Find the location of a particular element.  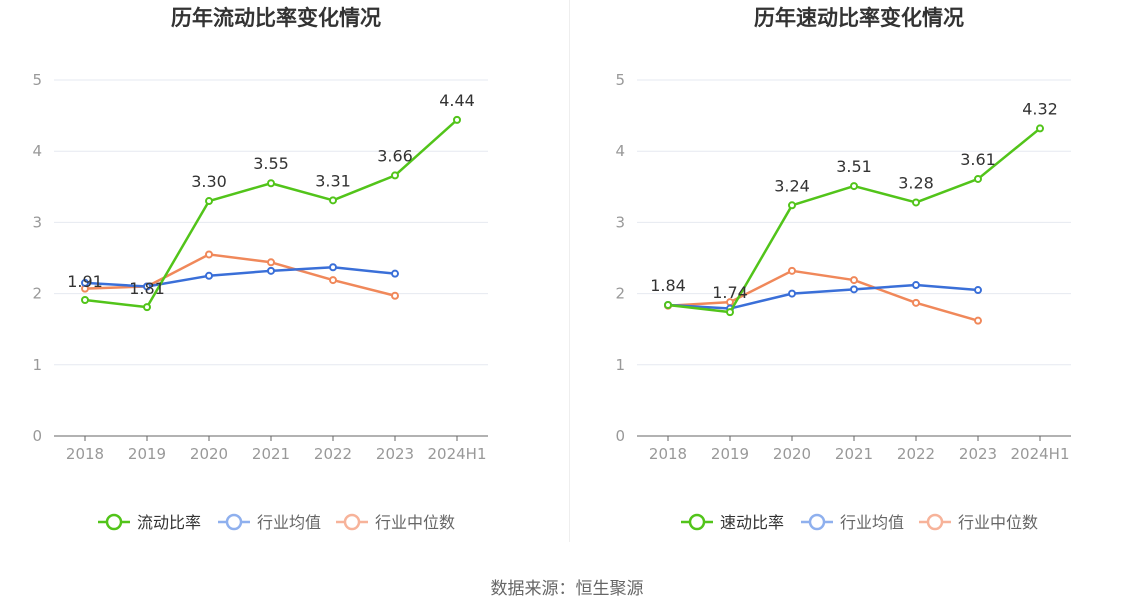

data-label: 1.81 is located at coordinates (147, 288).